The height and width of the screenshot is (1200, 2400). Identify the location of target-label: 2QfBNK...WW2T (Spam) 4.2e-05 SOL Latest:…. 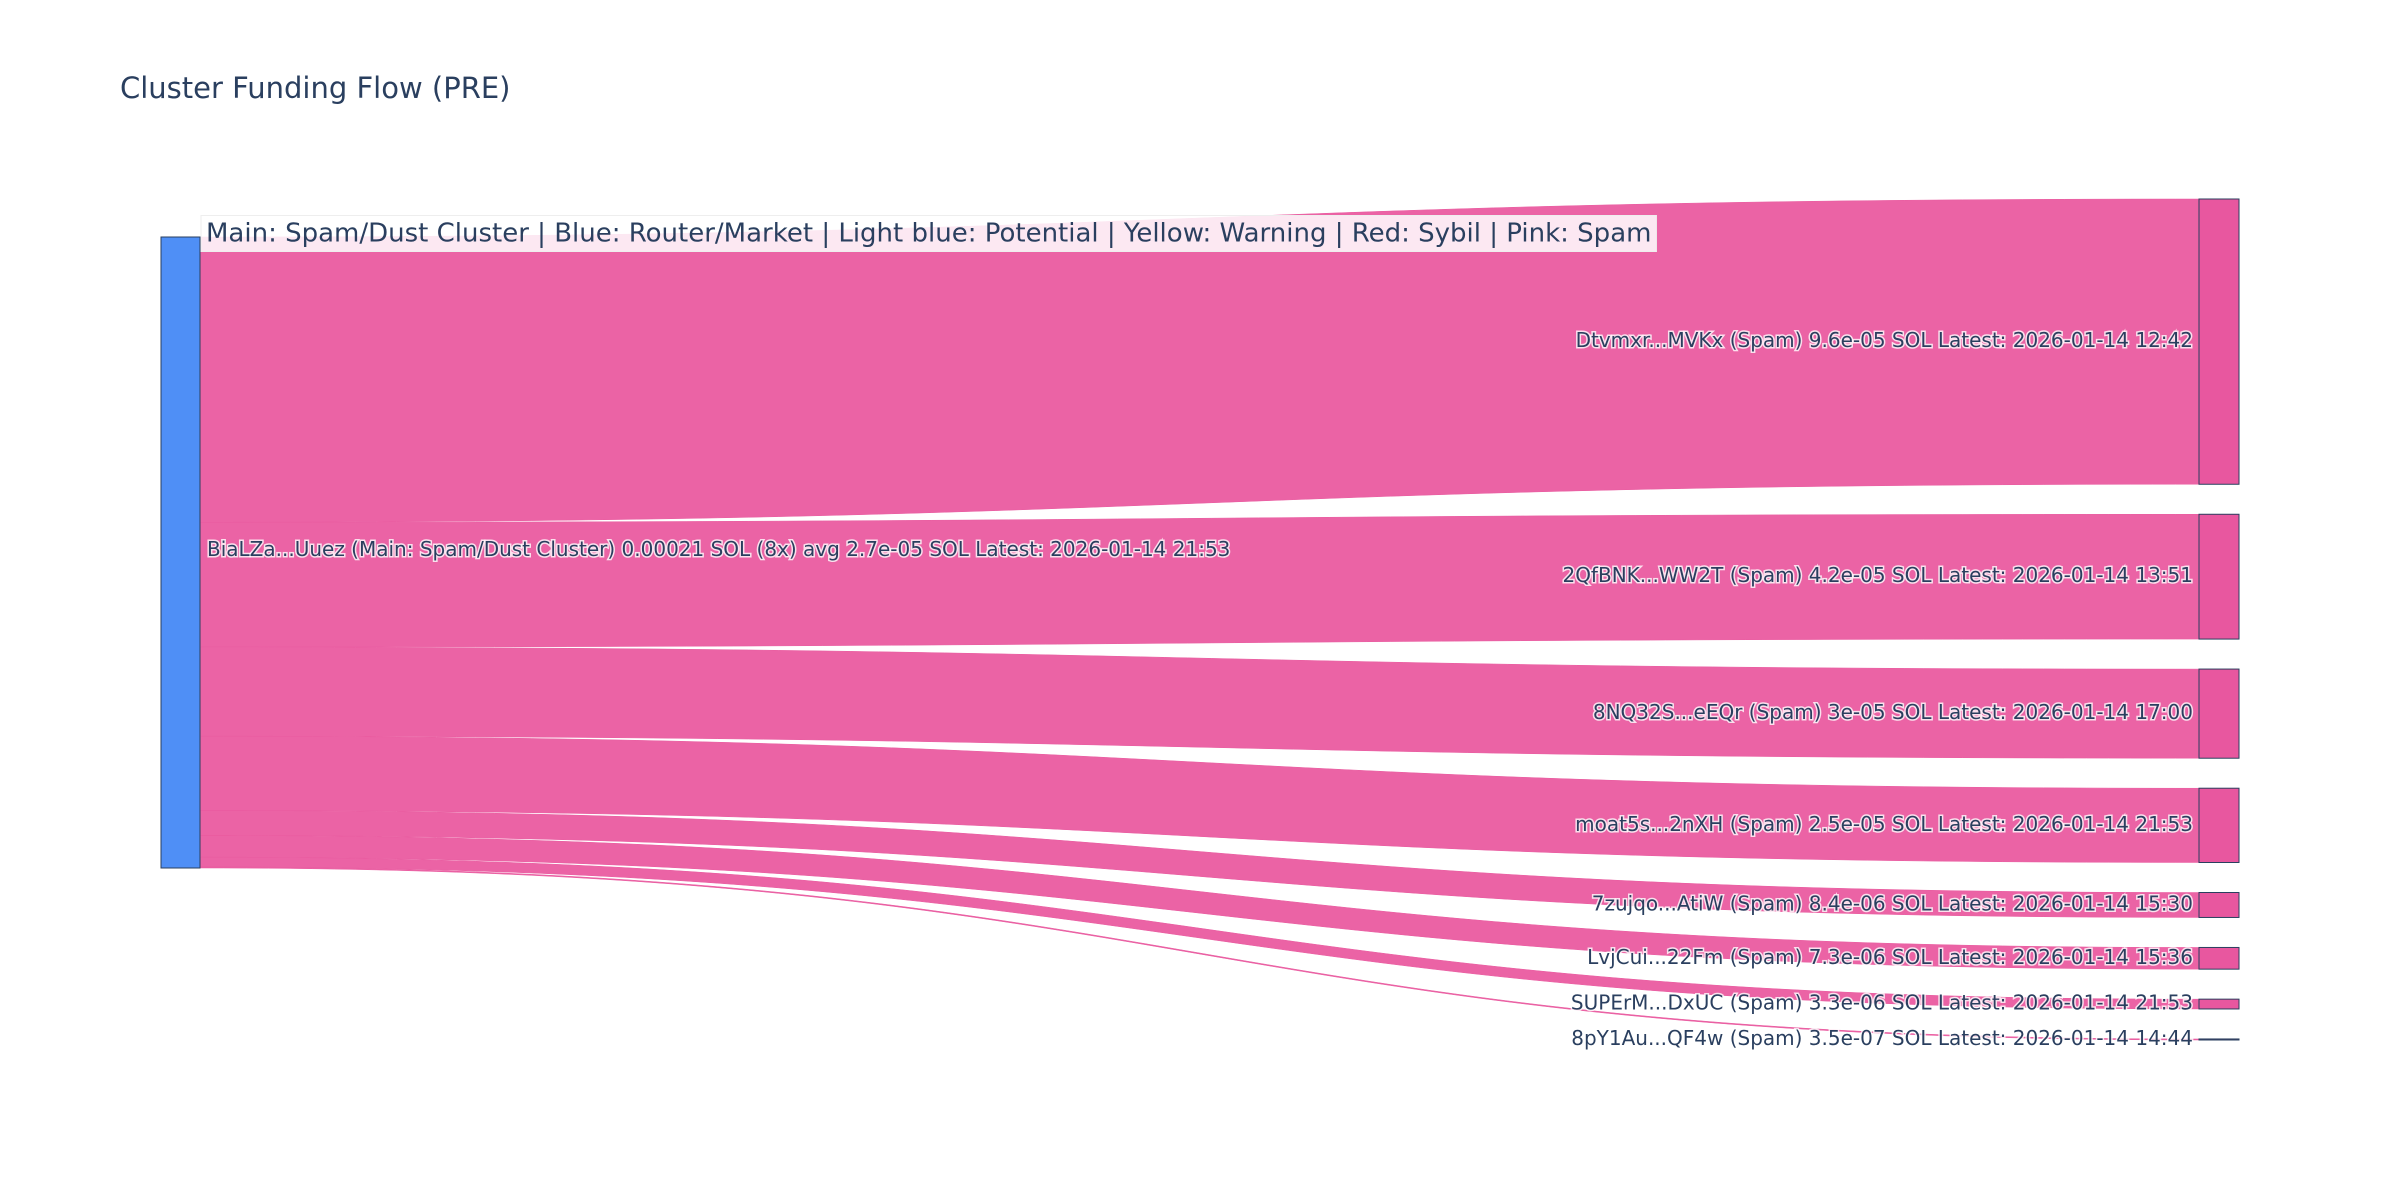
(1877, 575).